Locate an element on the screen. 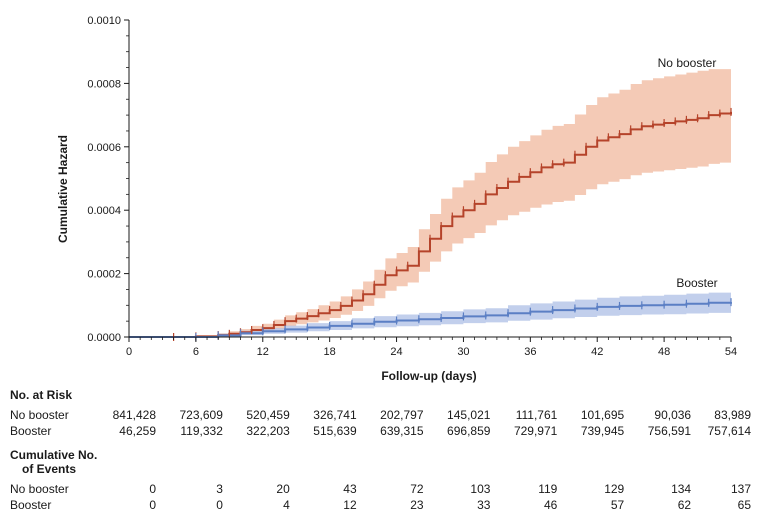 Image resolution: width=767 pixels, height=520 pixels. table-cell: 83,989 is located at coordinates (732, 415).